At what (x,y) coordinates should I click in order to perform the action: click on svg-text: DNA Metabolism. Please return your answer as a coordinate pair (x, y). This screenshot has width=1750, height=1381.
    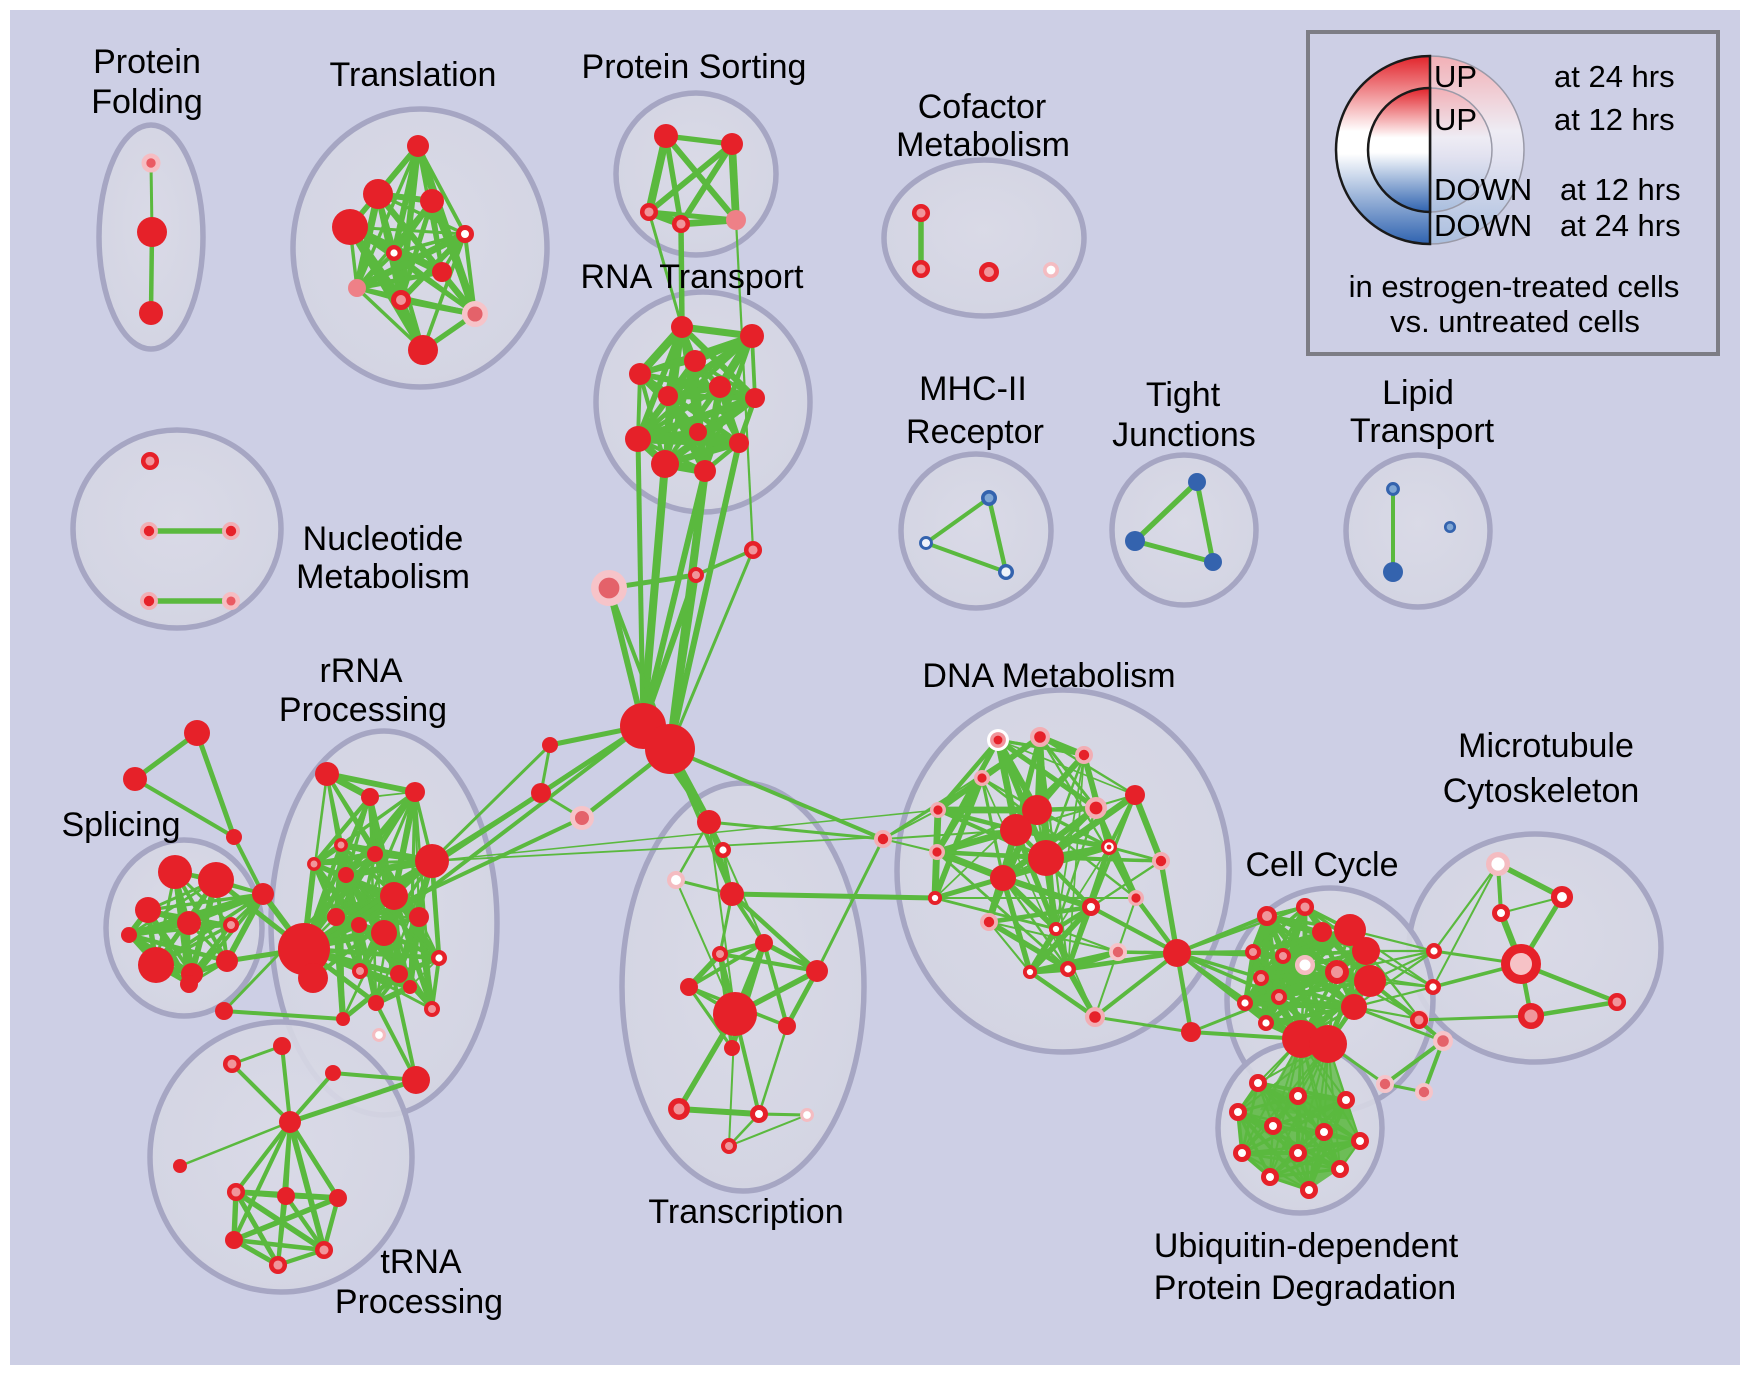
    Looking at the image, I should click on (1048, 676).